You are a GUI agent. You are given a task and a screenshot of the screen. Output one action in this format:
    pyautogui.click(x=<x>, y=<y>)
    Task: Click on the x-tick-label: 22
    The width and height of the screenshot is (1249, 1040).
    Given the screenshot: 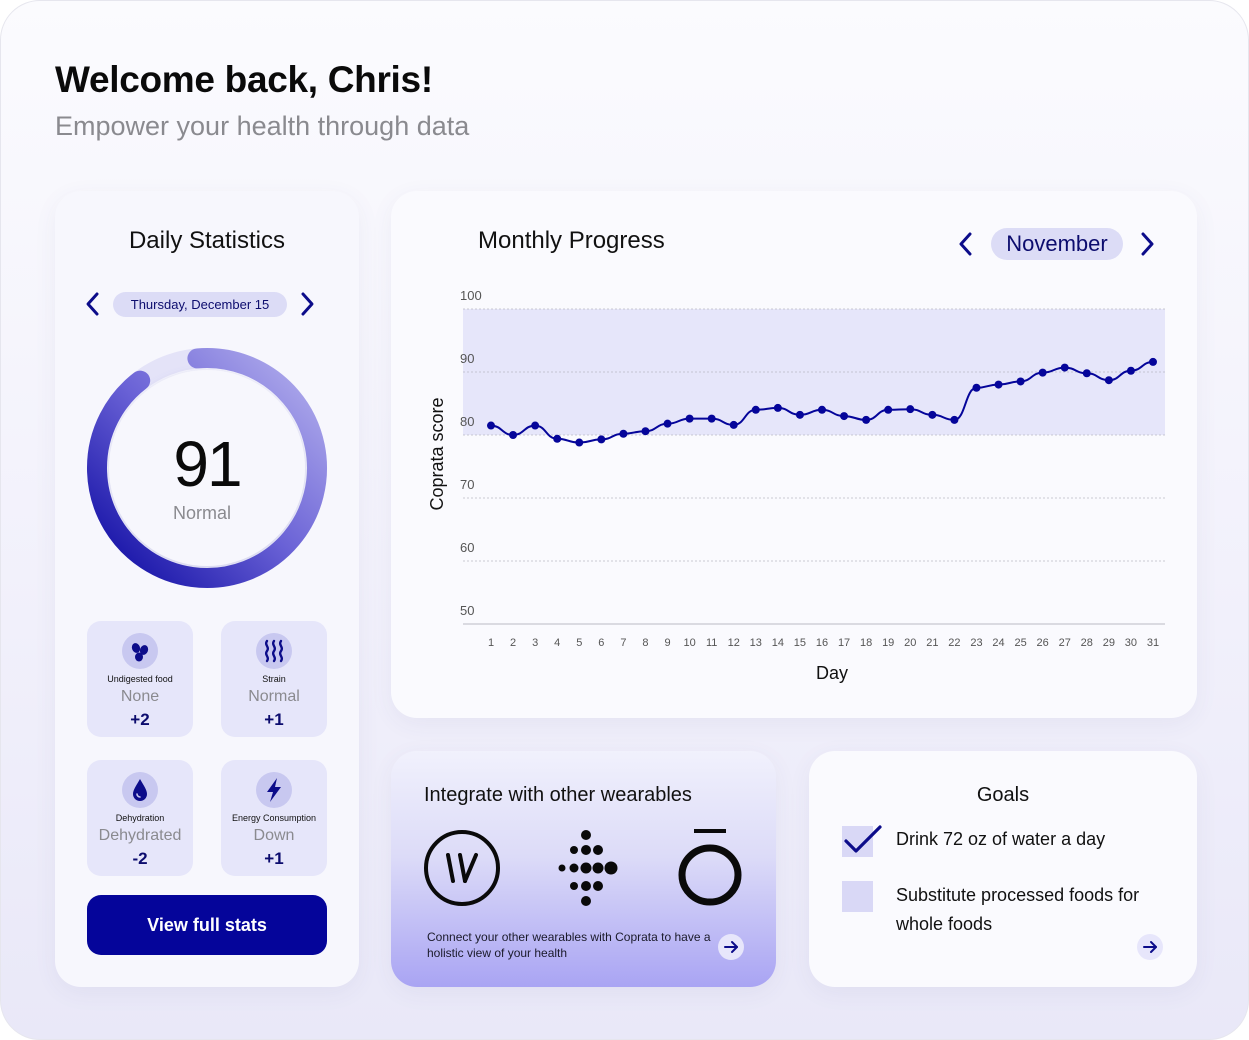 What is the action you would take?
    pyautogui.click(x=954, y=643)
    